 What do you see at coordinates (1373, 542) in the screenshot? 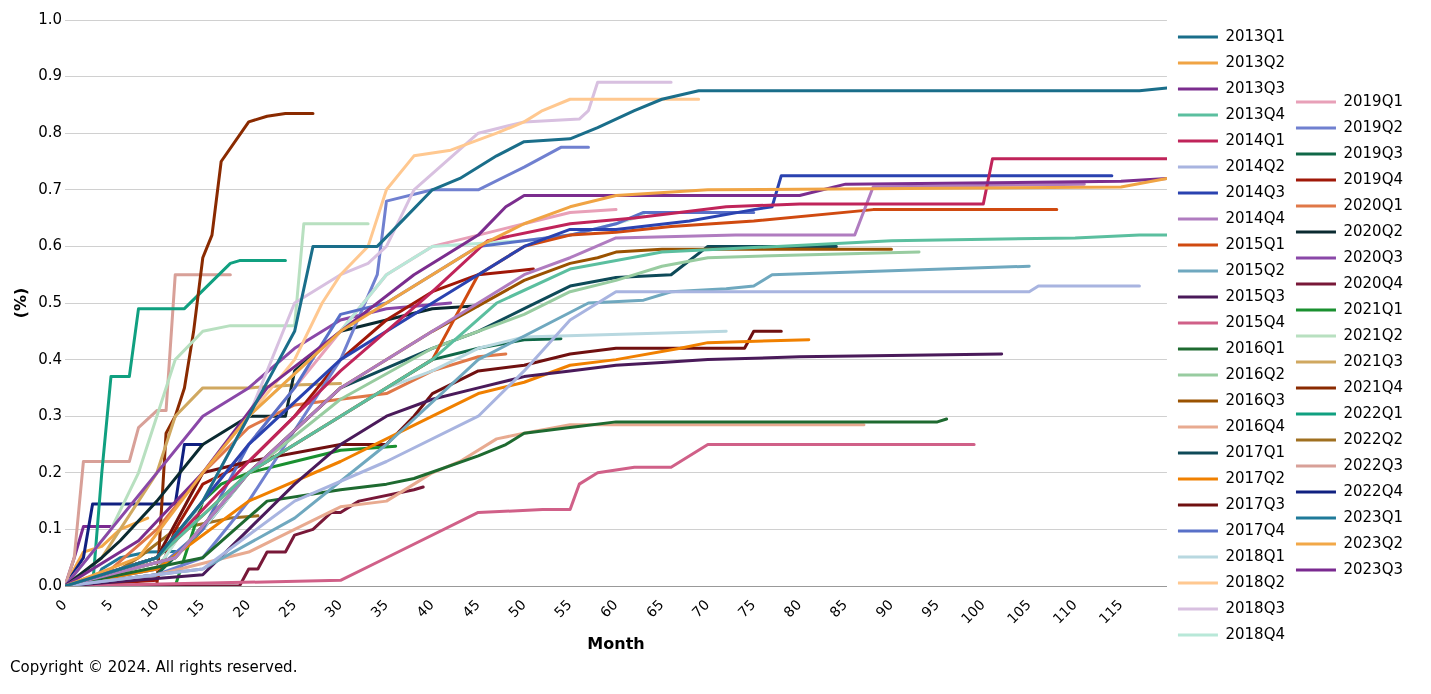
I see `legend-label: 2023Q2` at bounding box center [1373, 542].